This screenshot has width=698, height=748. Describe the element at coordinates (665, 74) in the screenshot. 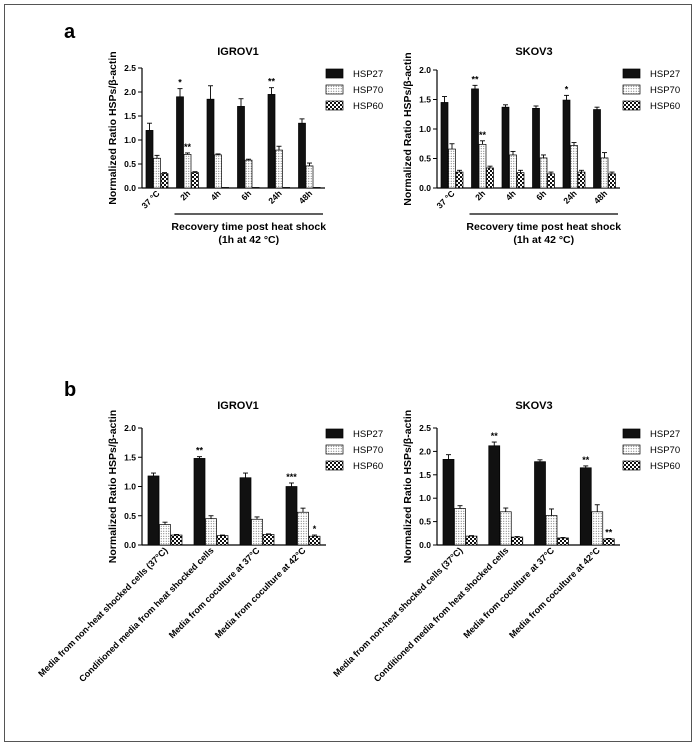

I see `legend-label: HSP27` at that location.